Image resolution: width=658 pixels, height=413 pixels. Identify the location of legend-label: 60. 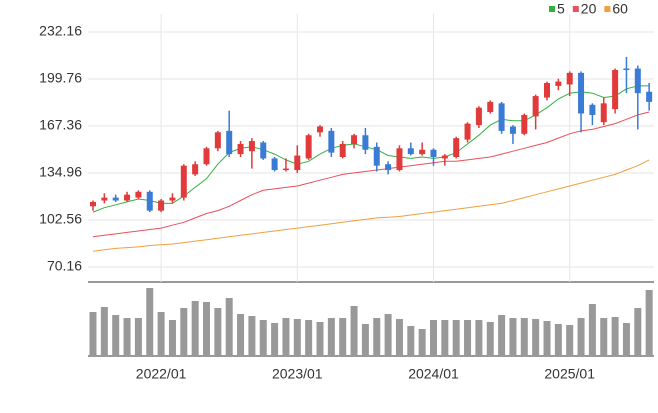
(620, 9).